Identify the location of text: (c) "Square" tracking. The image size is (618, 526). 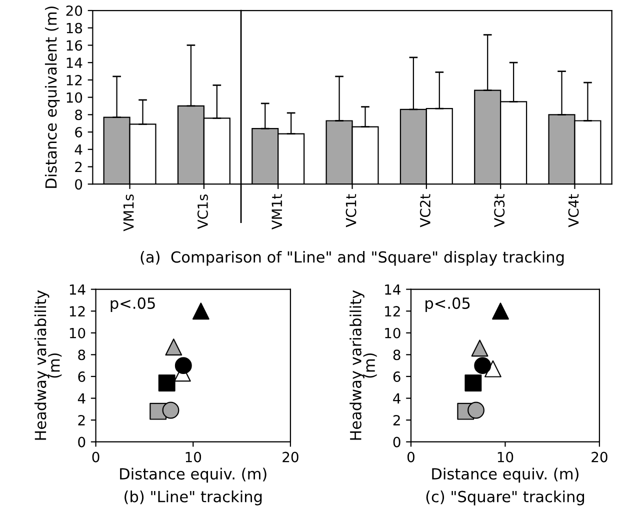
(505, 498).